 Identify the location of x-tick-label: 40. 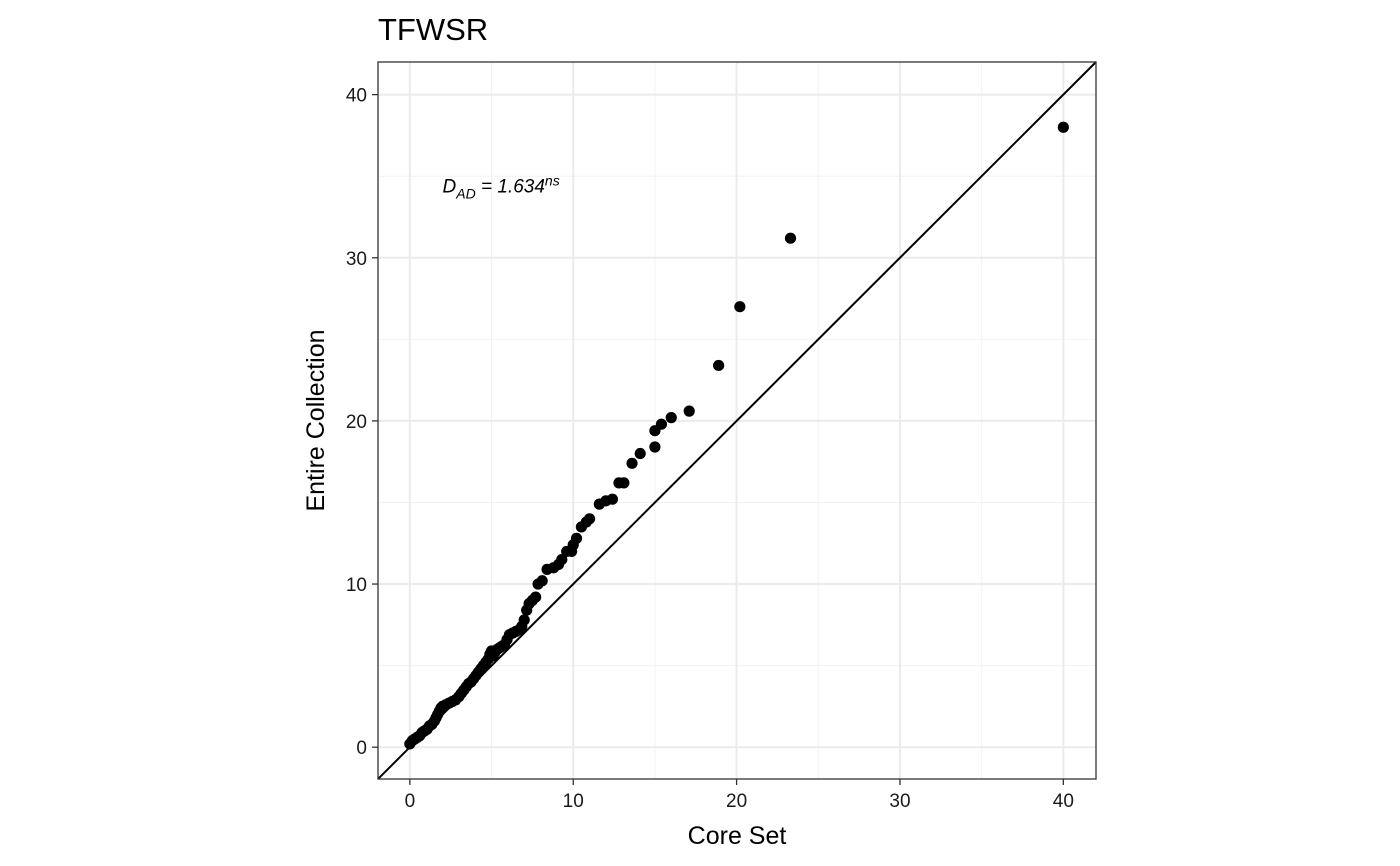
(1063, 801).